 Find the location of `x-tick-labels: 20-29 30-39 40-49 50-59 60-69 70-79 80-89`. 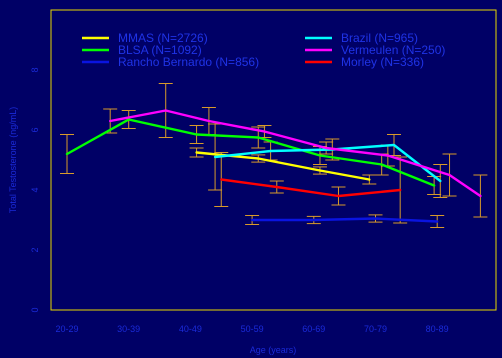

x-tick-labels: 20-29 30-39 40-49 50-59 60-69 70-79 80-89 is located at coordinates (251, 329).